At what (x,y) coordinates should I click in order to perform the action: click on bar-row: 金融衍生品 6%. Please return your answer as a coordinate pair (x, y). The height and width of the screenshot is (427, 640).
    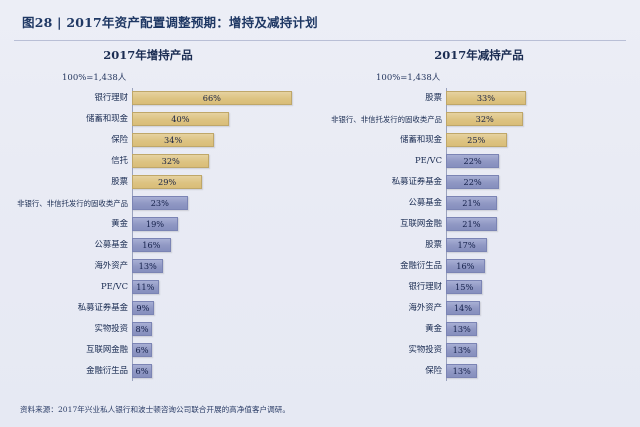
    Looking at the image, I should click on (166, 371).